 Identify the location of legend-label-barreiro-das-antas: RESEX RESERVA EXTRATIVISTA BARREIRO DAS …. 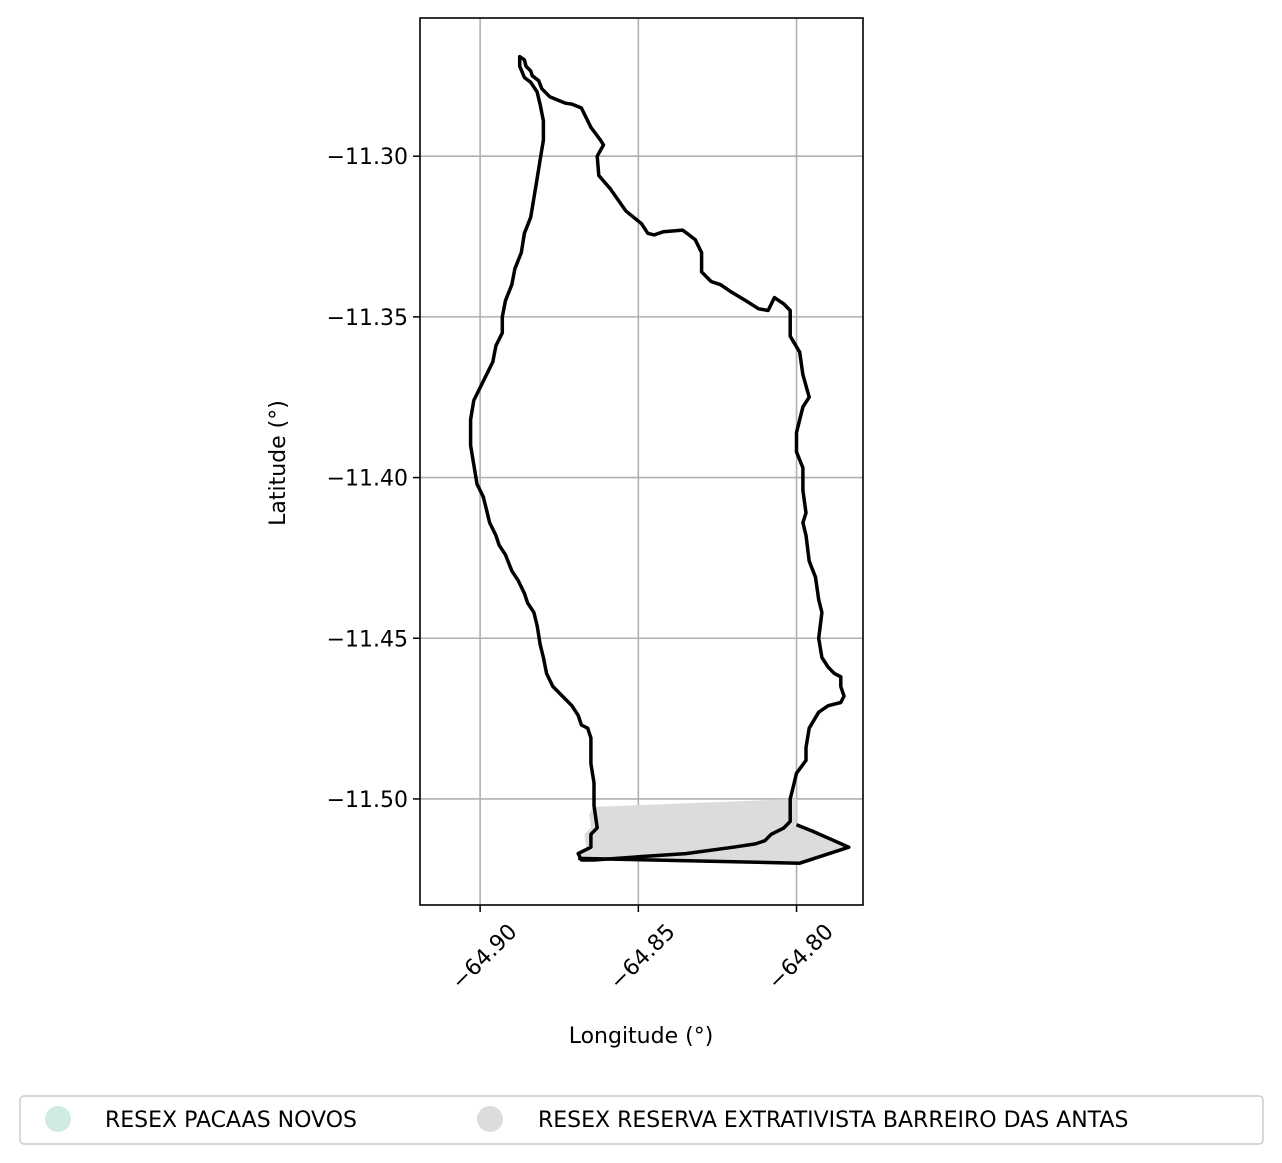
(833, 1120).